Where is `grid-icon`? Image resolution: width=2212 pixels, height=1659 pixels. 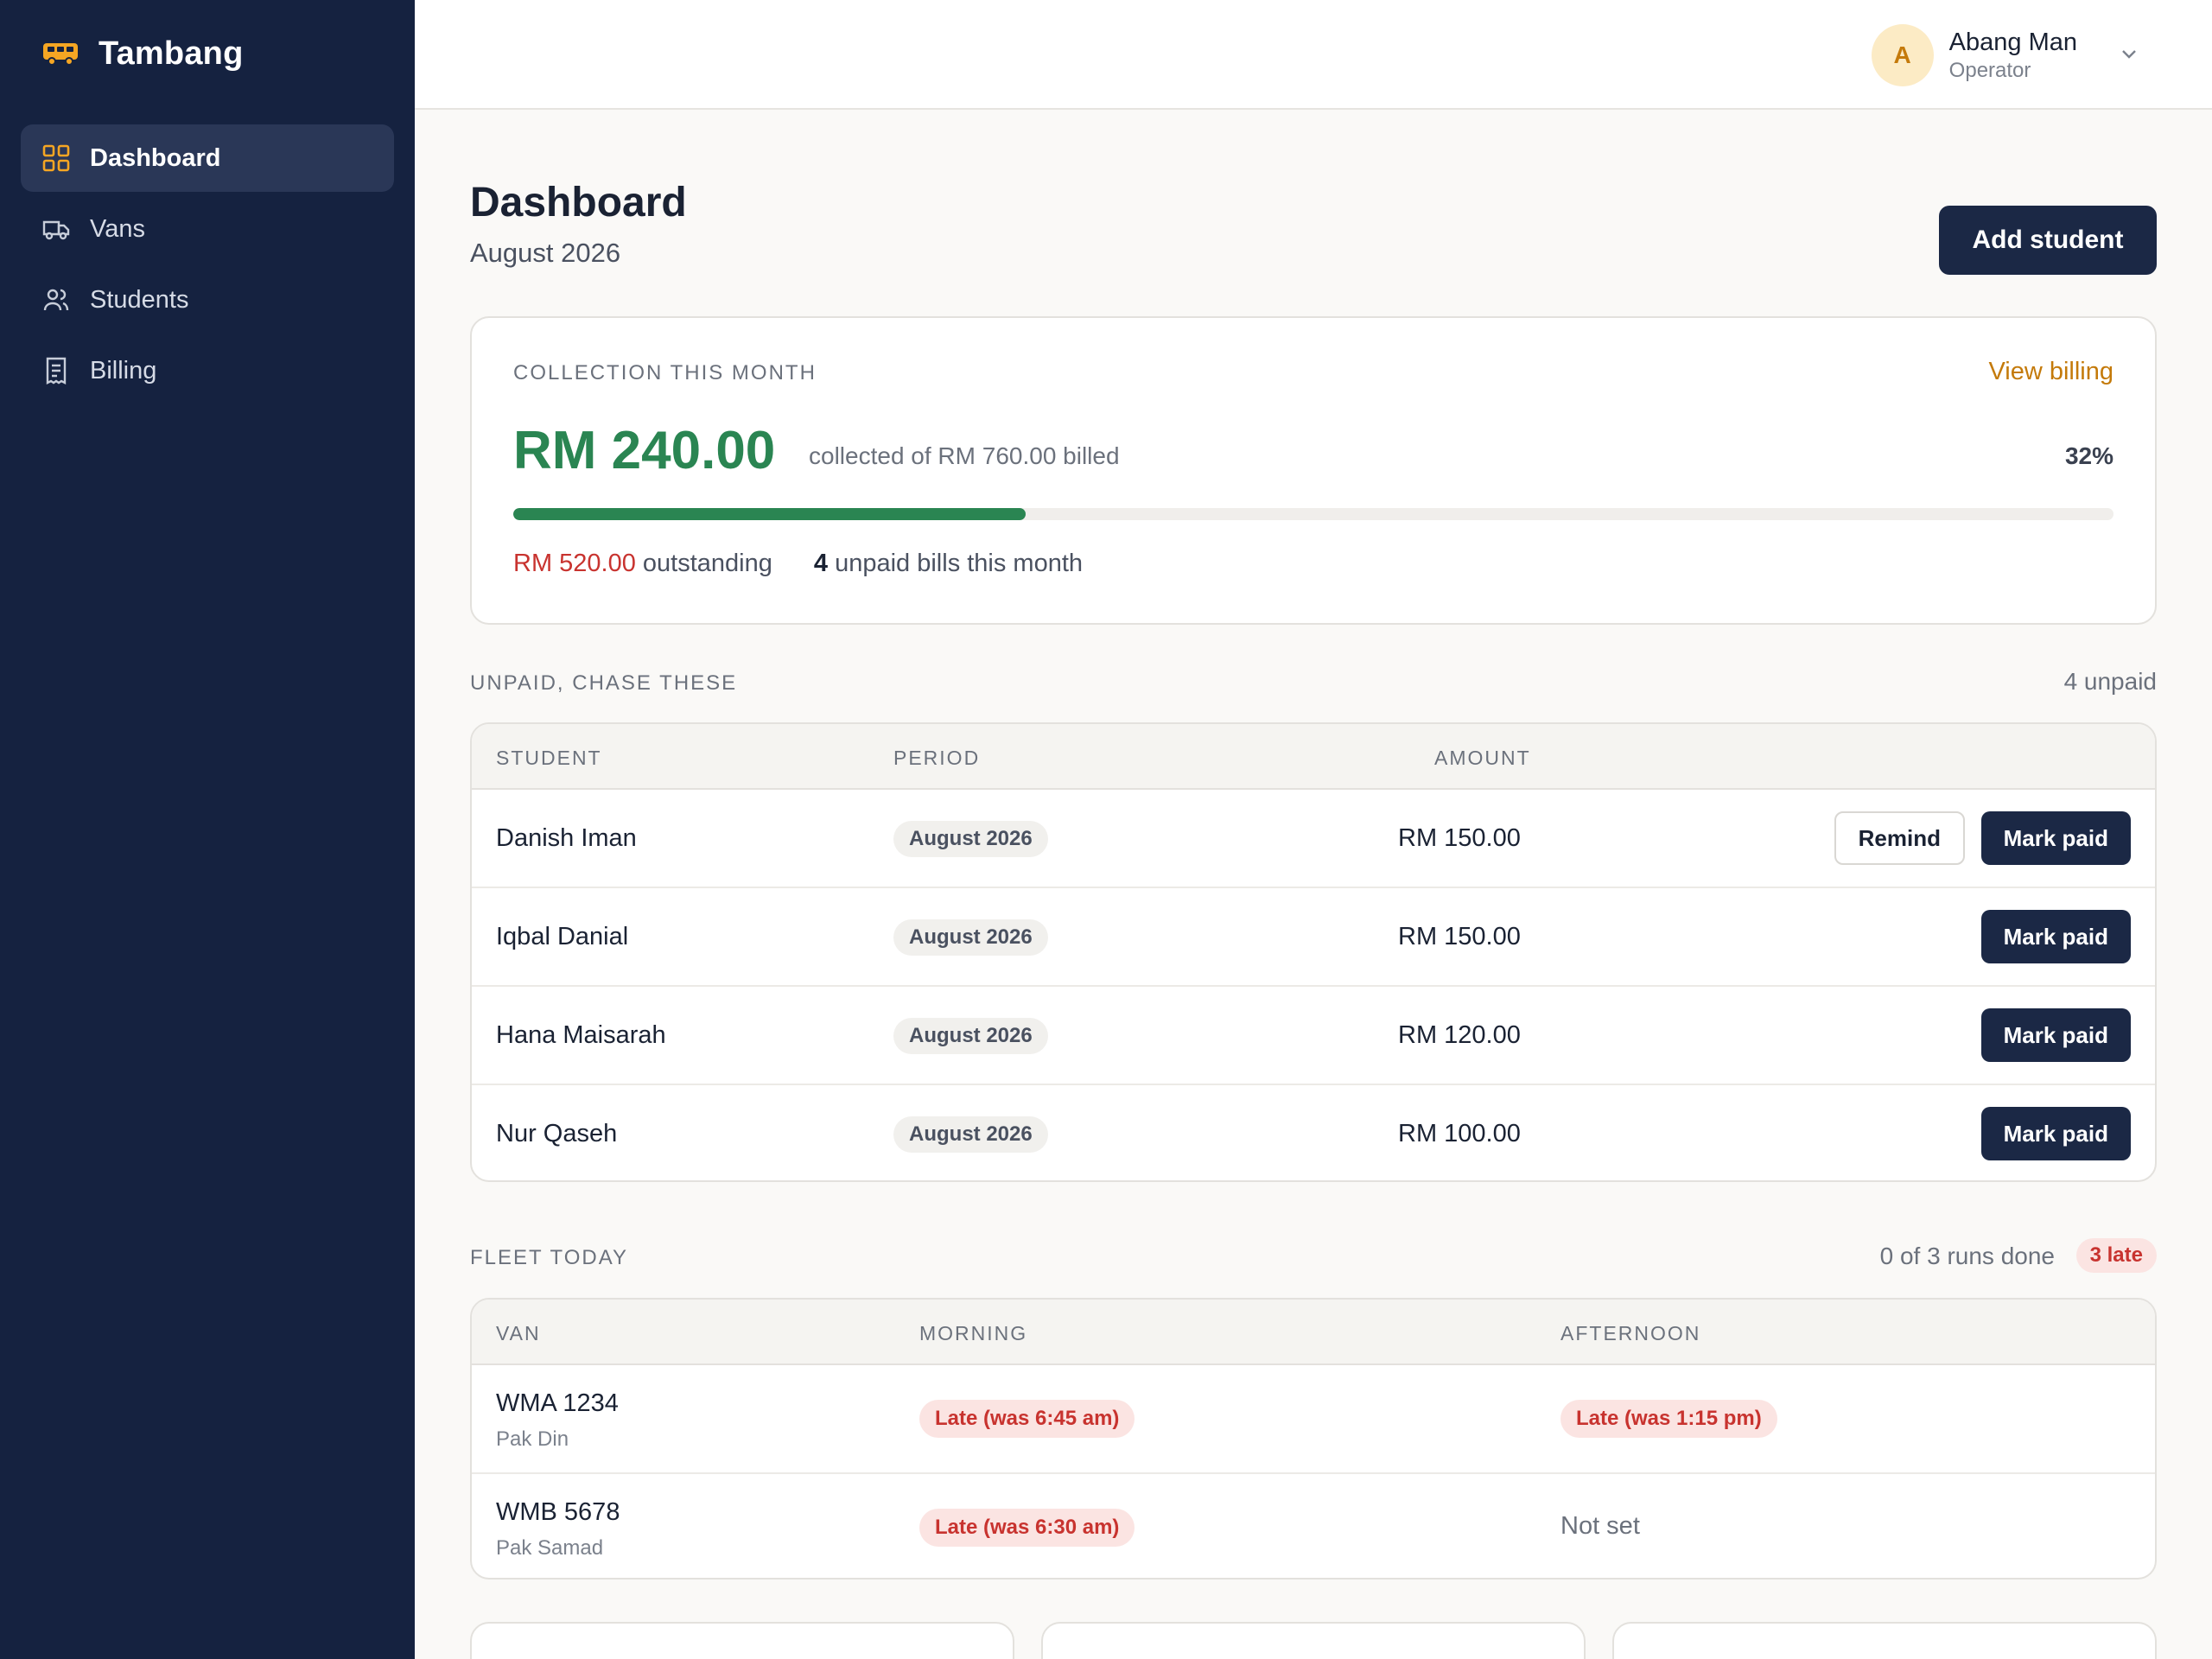 grid-icon is located at coordinates (56, 158).